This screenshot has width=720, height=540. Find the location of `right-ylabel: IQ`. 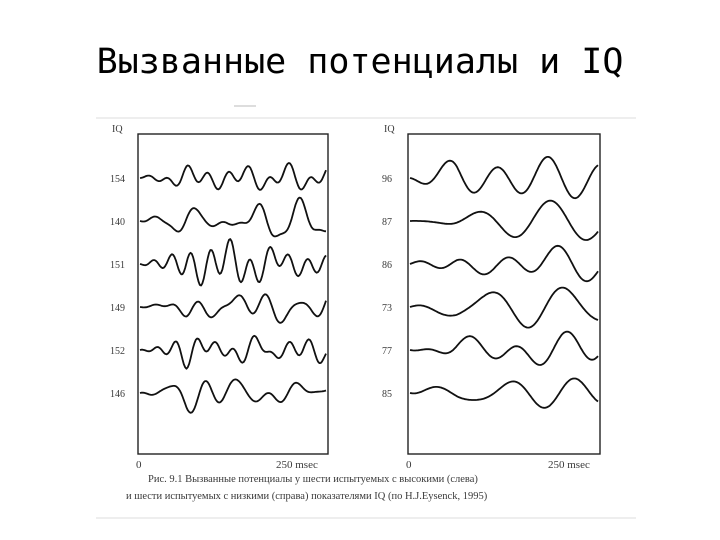

right-ylabel: IQ is located at coordinates (389, 129).